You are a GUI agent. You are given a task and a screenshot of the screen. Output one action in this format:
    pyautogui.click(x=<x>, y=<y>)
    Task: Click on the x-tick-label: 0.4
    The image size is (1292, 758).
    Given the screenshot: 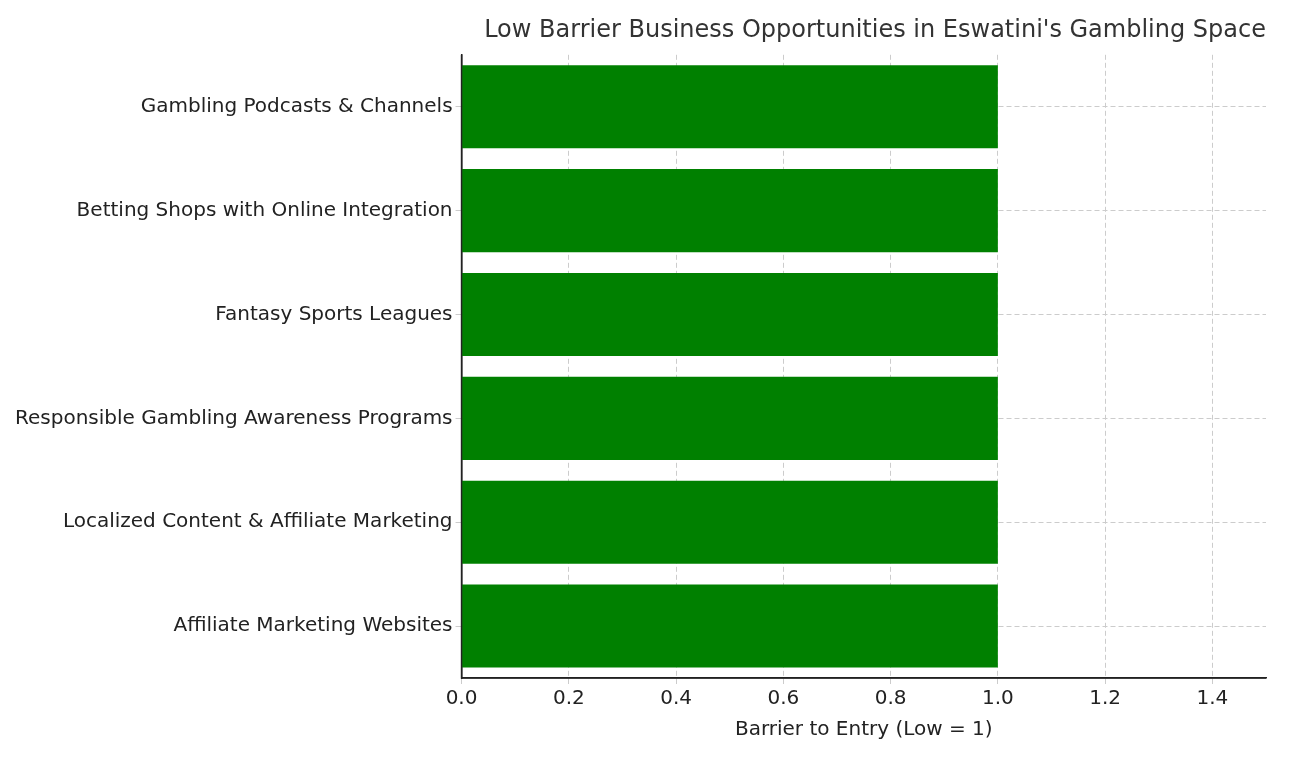 What is the action you would take?
    pyautogui.click(x=676, y=697)
    